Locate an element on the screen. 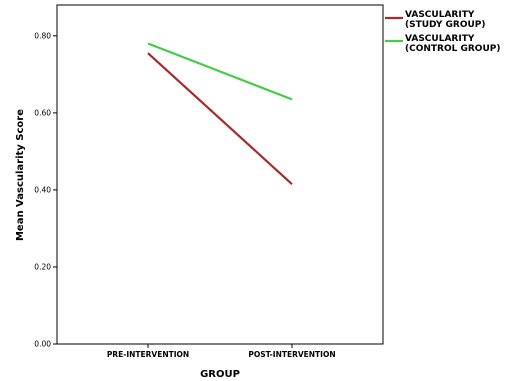 The height and width of the screenshot is (381, 505). x-tick-label-0: PRE-INTERVENTION is located at coordinates (148, 354).